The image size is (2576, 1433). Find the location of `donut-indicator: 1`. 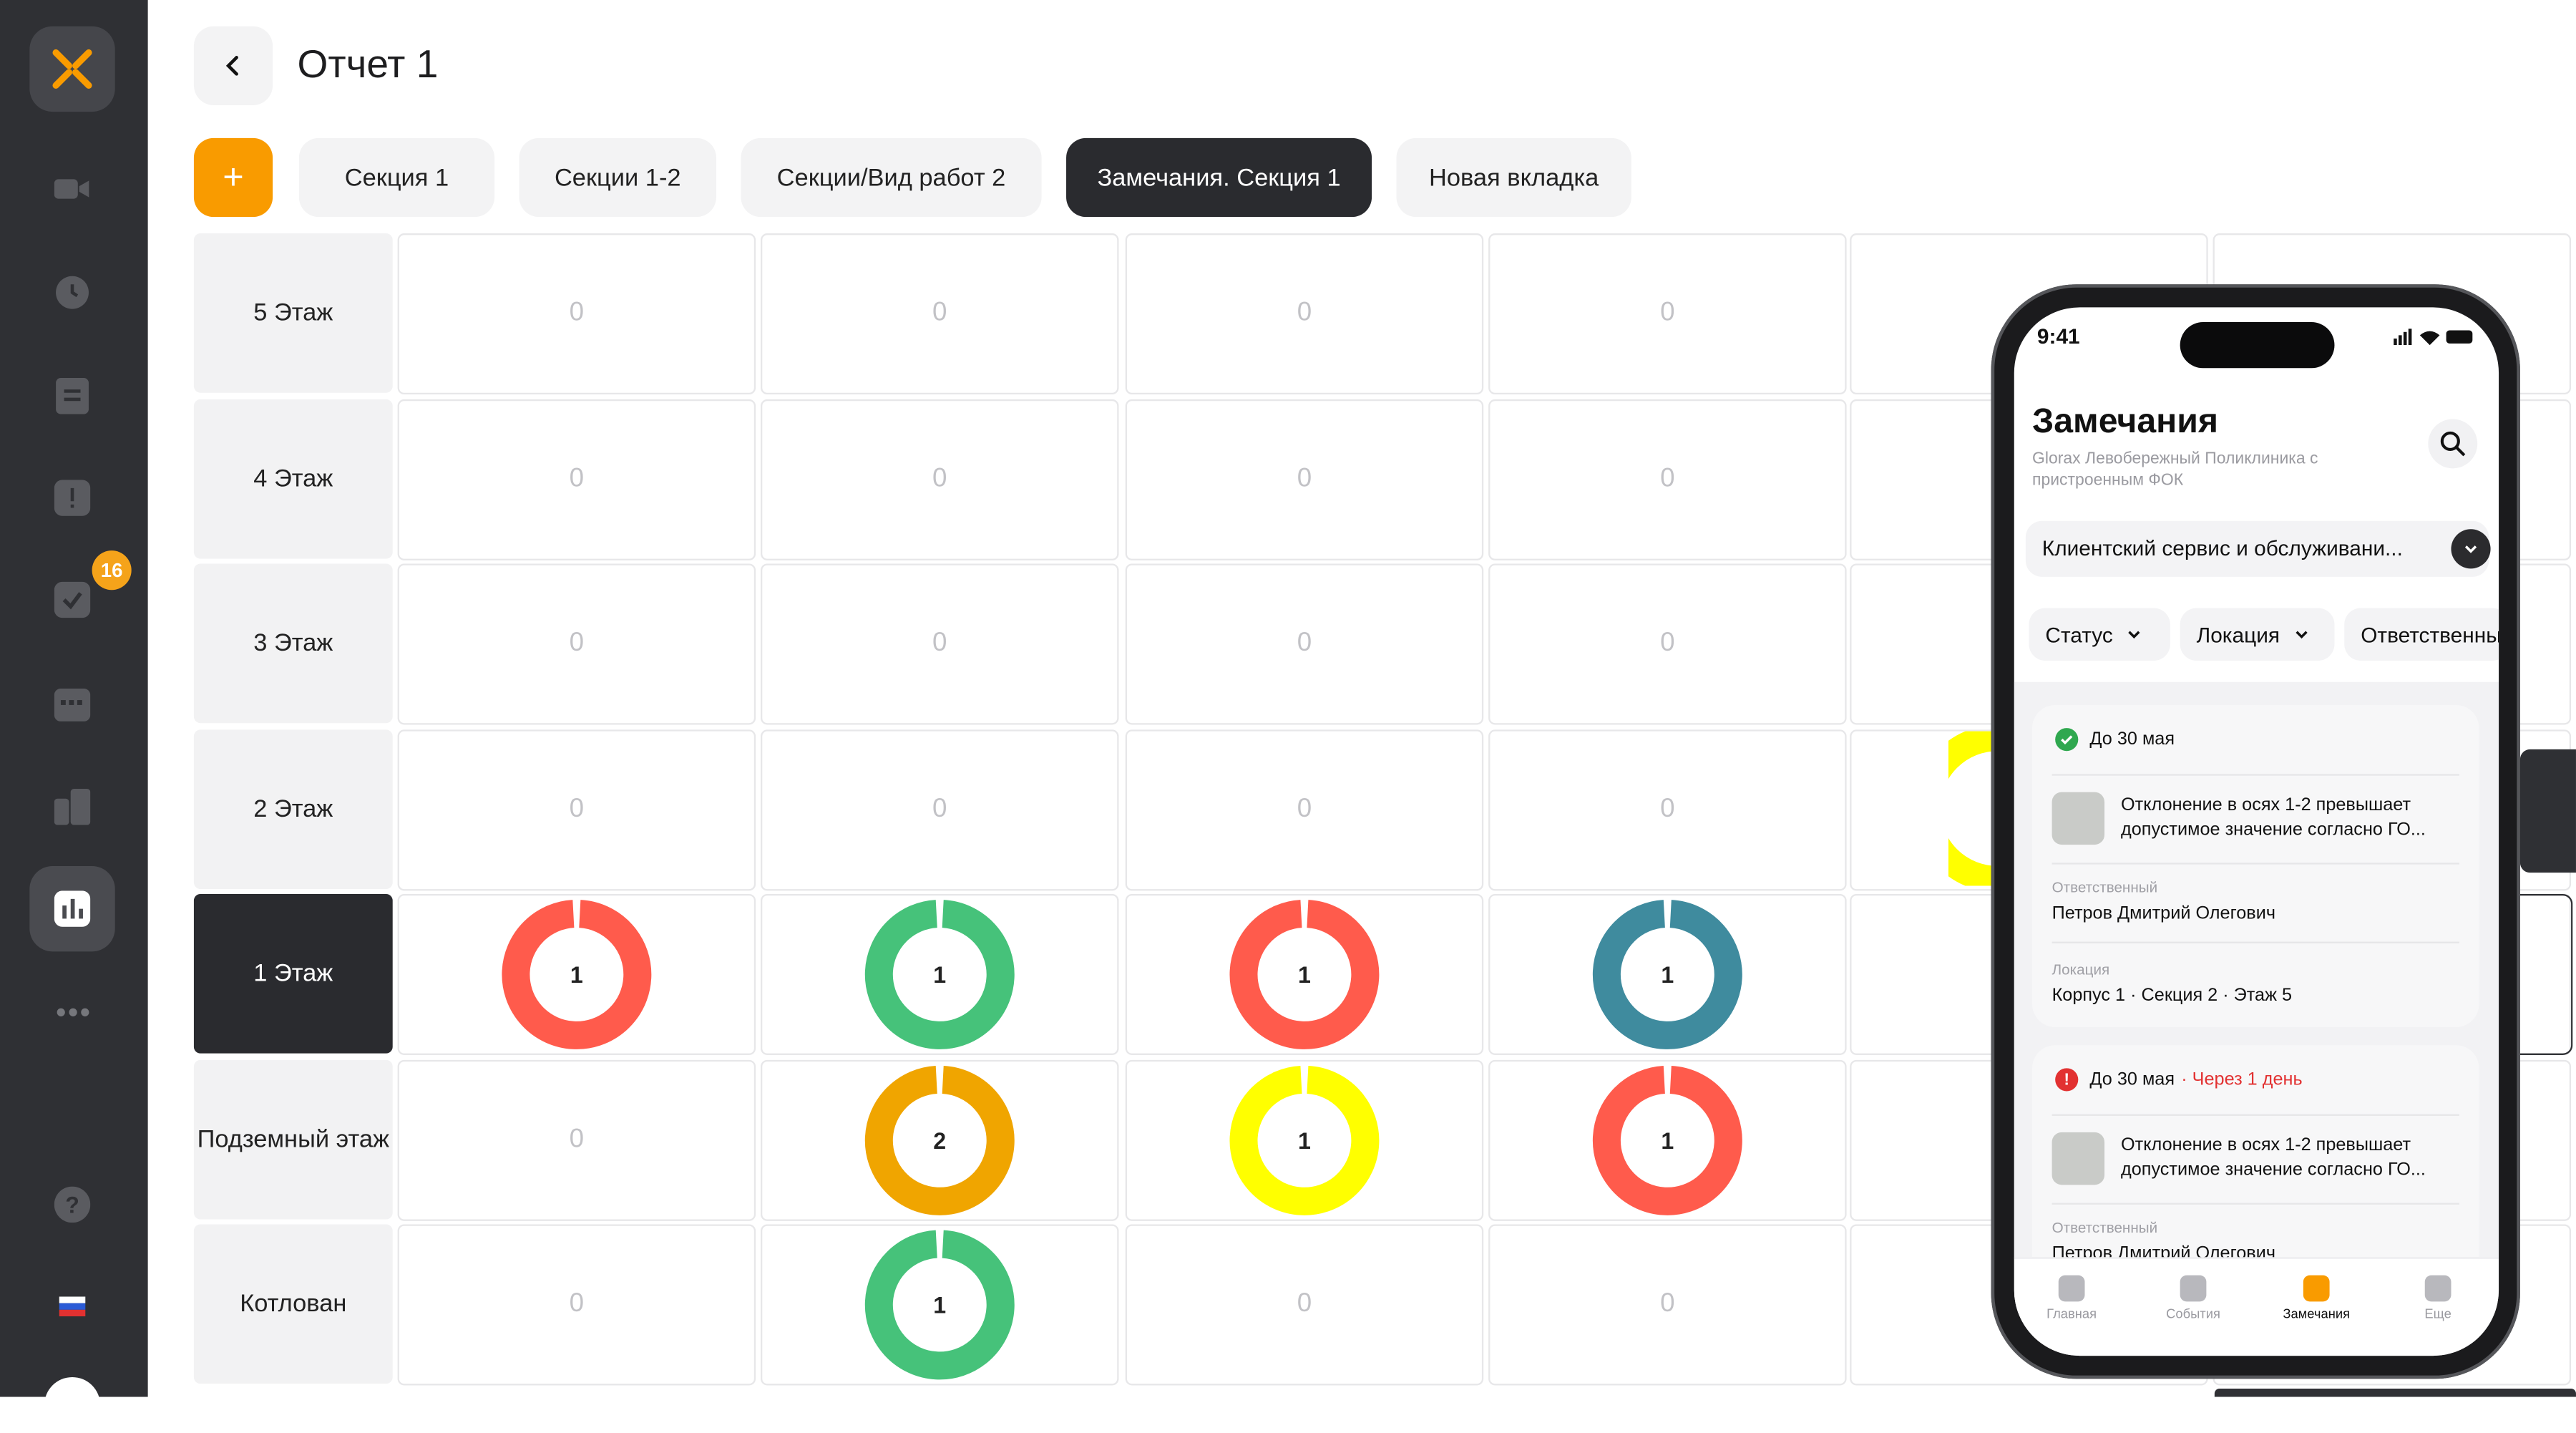

donut-indicator: 1 is located at coordinates (939, 1304).